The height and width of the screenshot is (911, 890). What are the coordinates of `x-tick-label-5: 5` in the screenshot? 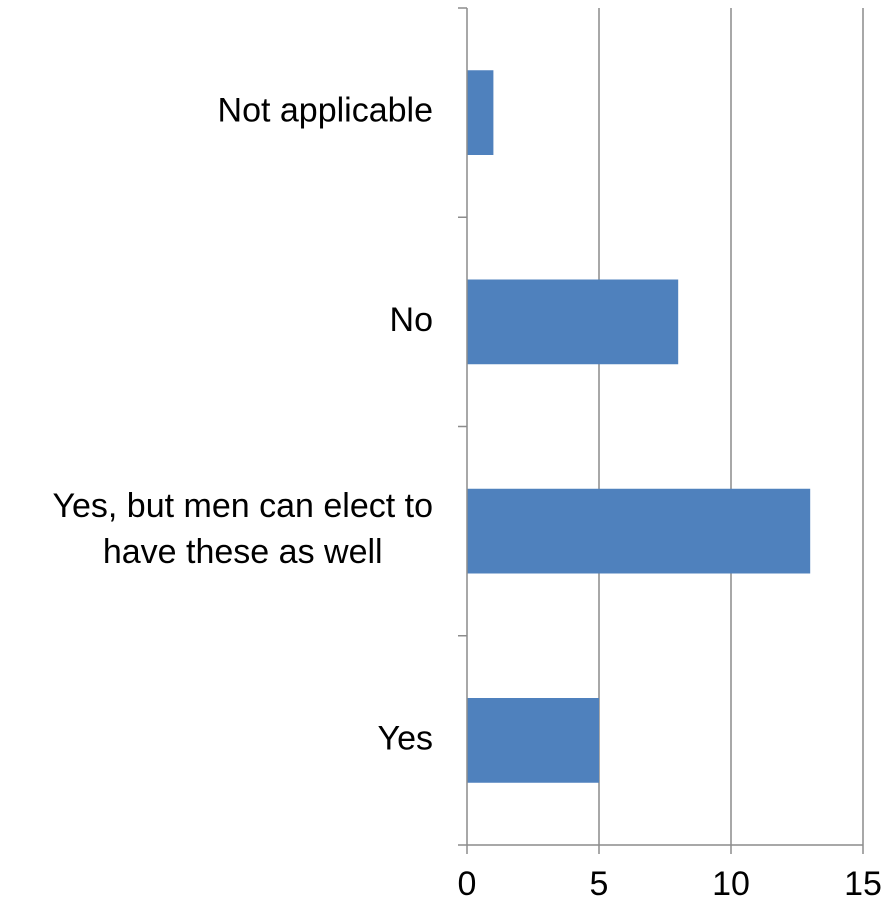 It's located at (599, 884).